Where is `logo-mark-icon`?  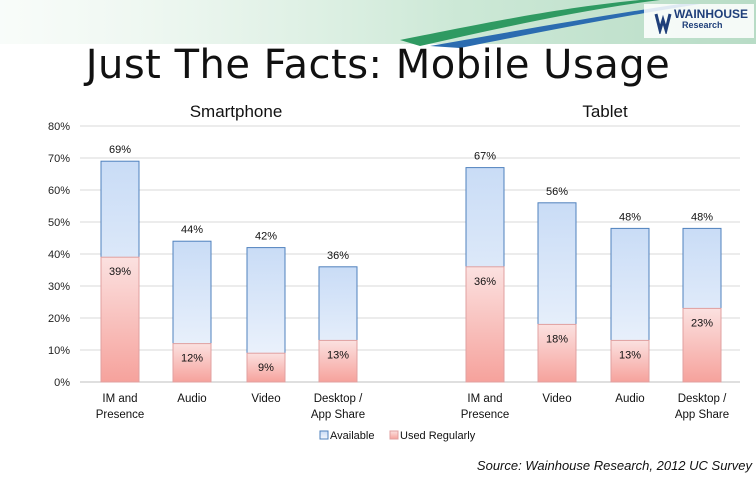 logo-mark-icon is located at coordinates (663, 23).